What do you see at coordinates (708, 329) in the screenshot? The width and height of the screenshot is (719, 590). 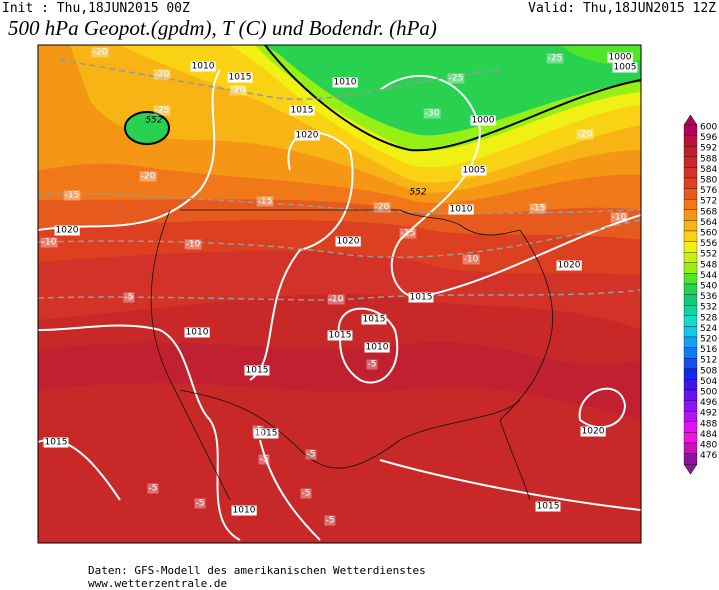 I see `legend-label: 524` at bounding box center [708, 329].